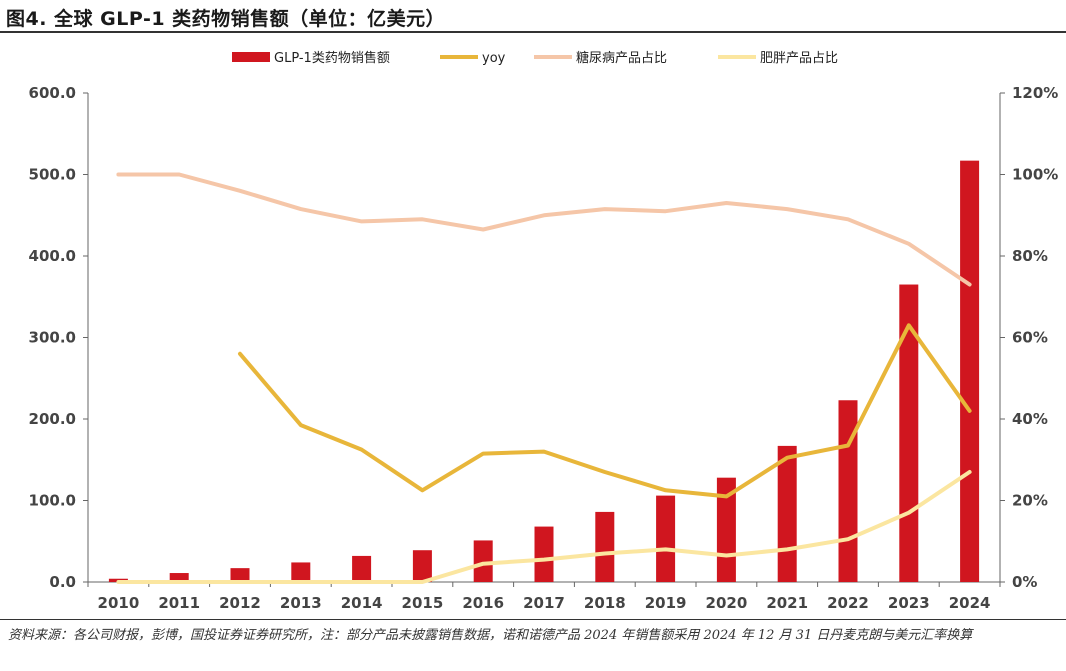  I want to click on source-divider, so click(533, 619).